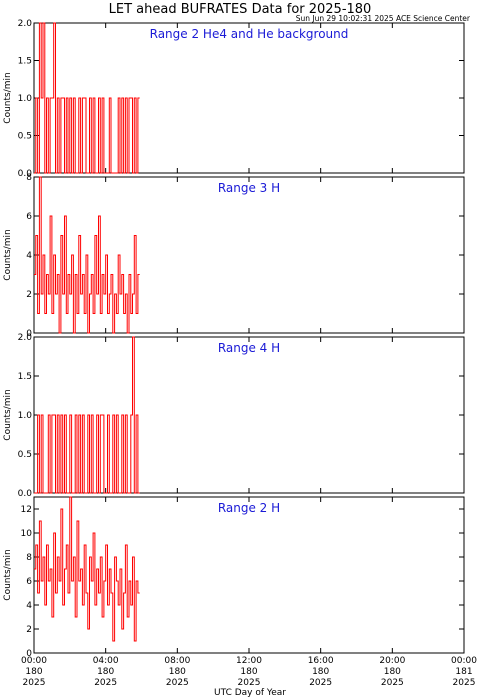 This screenshot has width=479, height=700. What do you see at coordinates (250, 693) in the screenshot?
I see `x-axis-label: UTC Day of Year` at bounding box center [250, 693].